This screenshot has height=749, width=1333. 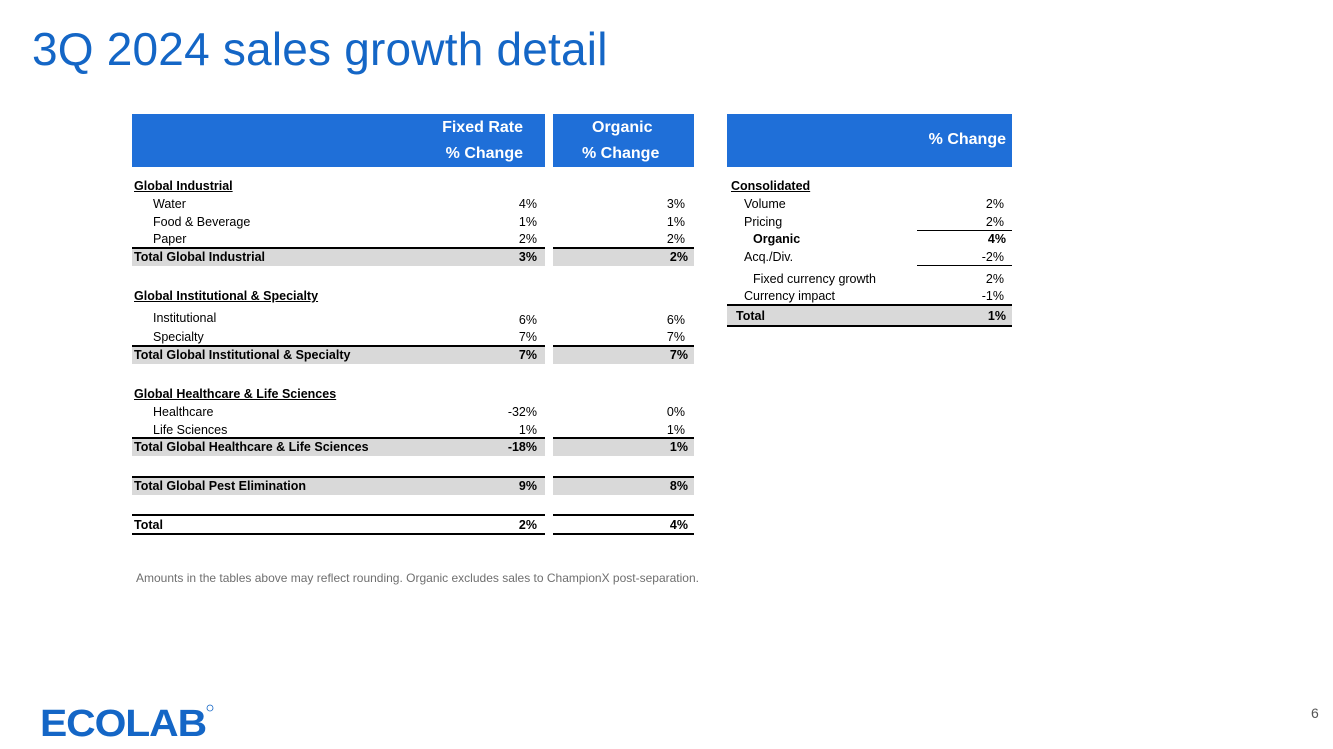 I want to click on page-title: 3Q 2024 sales growth detail, so click(x=320, y=49).